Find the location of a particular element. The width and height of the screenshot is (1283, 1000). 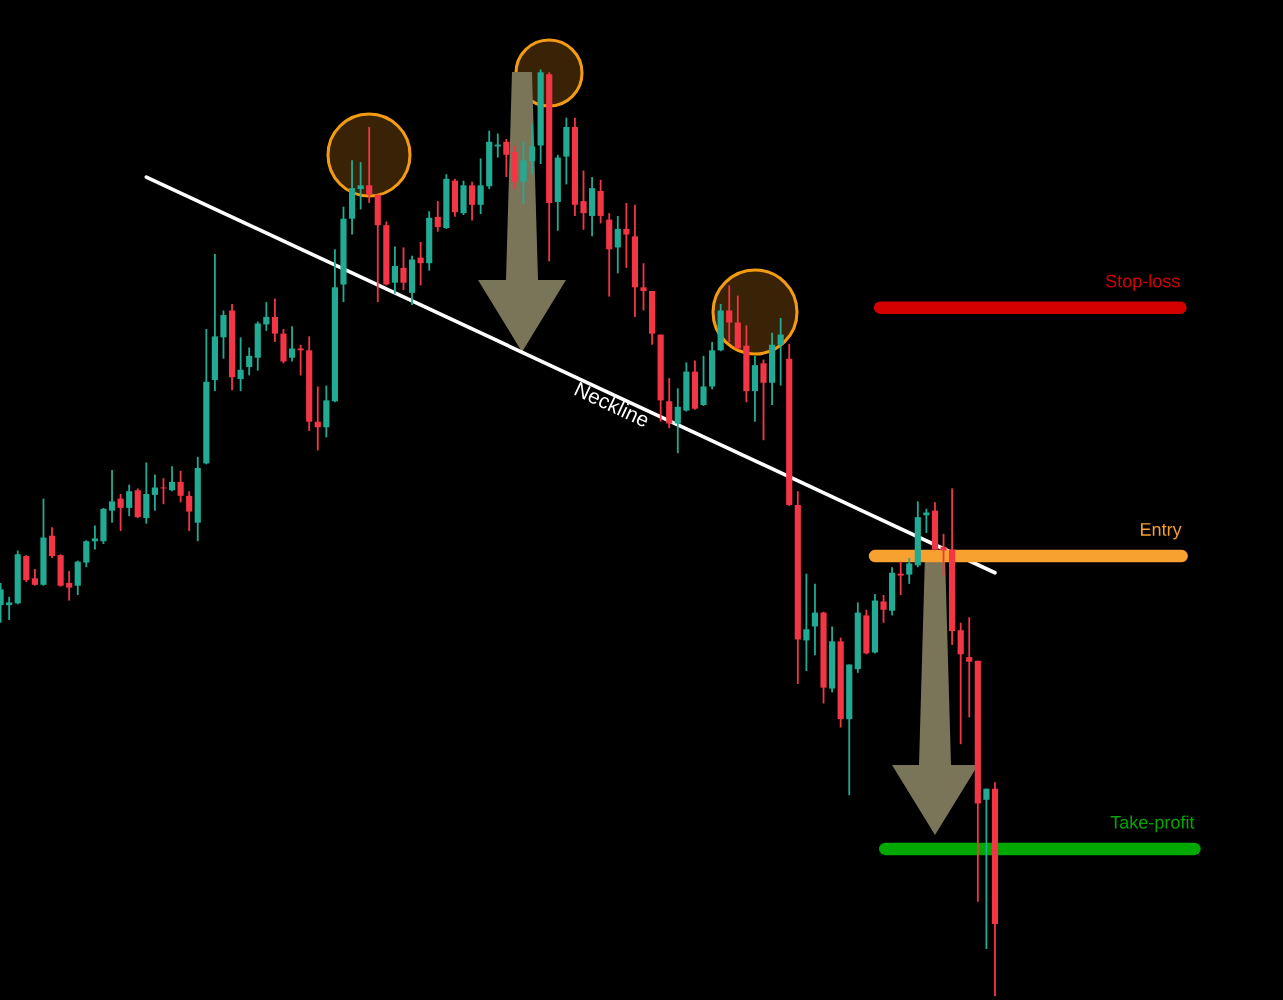

ref-line-label: Take-profit is located at coordinates (1152, 824).